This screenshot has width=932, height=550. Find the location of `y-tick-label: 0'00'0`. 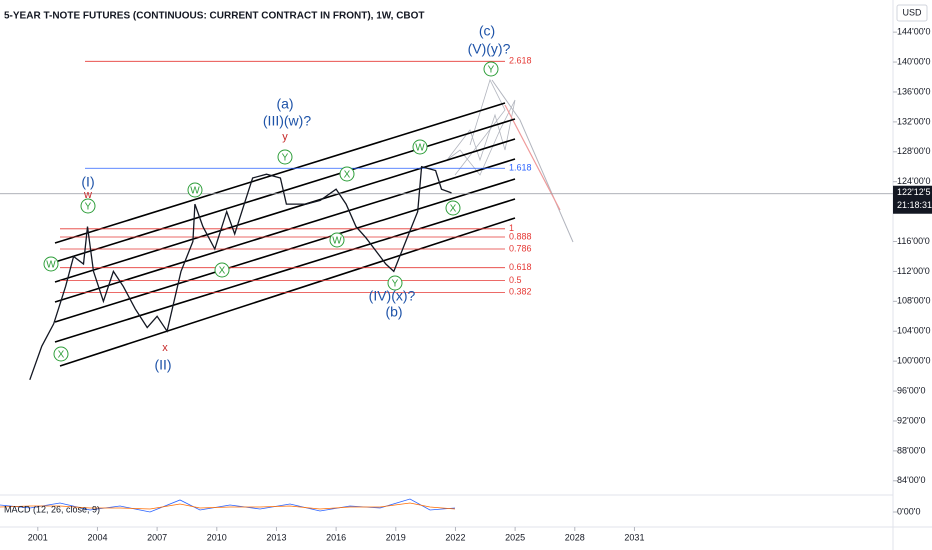

y-tick-label: 0'00'0 is located at coordinates (908, 511).